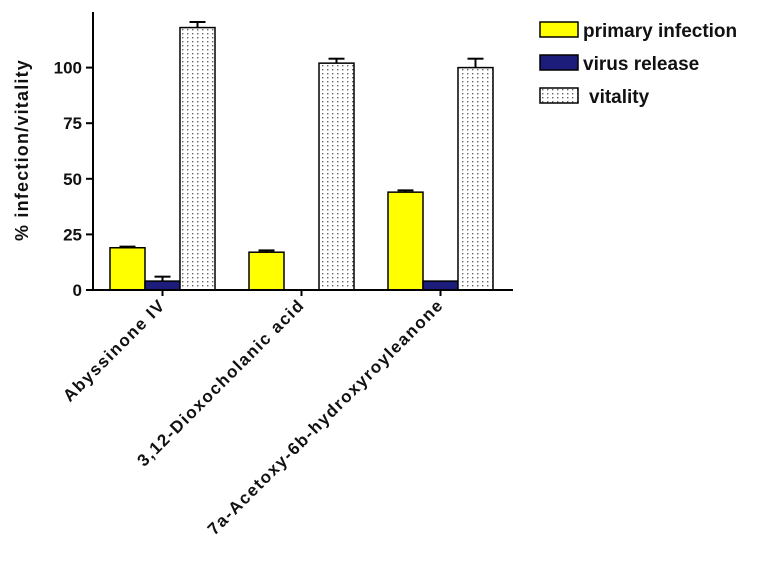 The image size is (765, 571). Describe the element at coordinates (162, 285) in the screenshot. I see `bar-virus-release-abyssinone-iv` at that location.